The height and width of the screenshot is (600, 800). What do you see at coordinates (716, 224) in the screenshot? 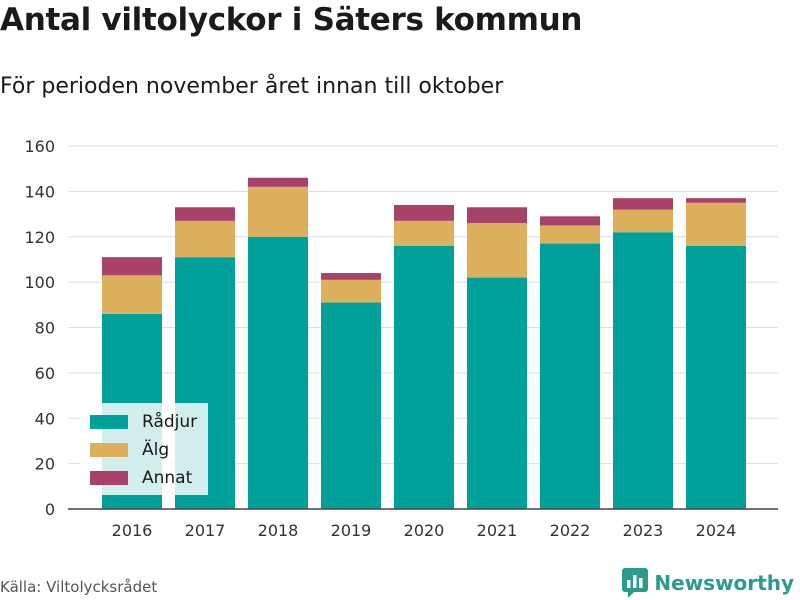
I see `bar--lg-2024` at bounding box center [716, 224].